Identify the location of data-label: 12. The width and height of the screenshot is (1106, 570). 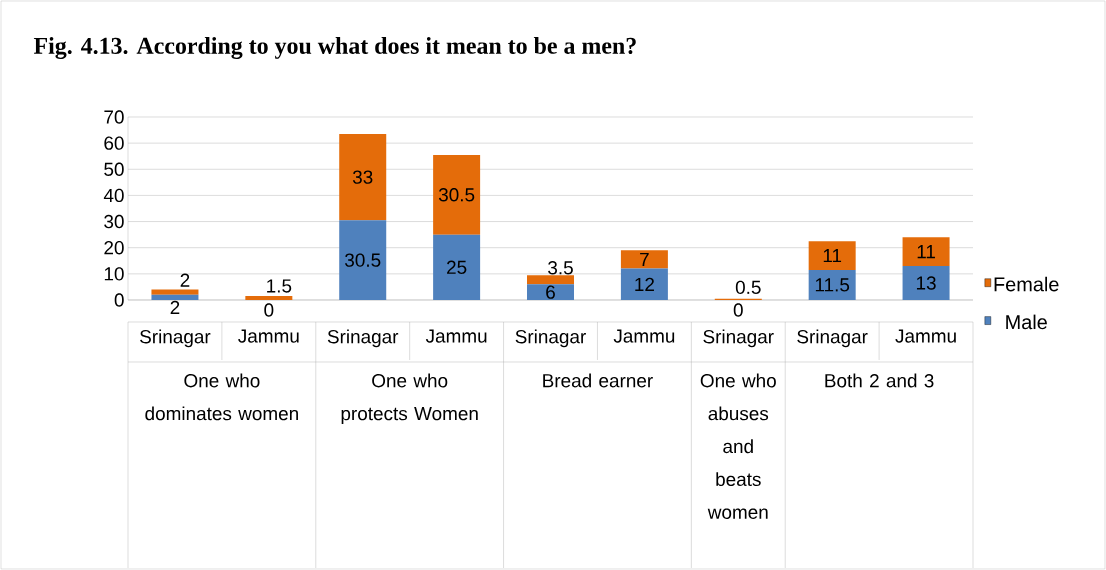
(644, 284).